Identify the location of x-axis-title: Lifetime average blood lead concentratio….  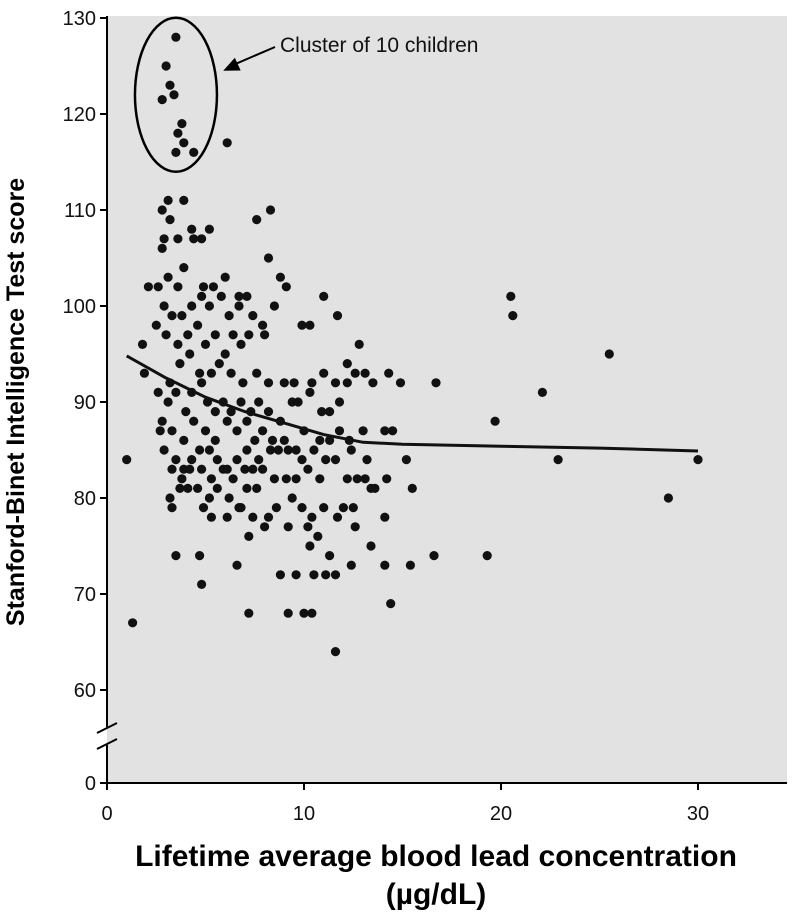
(436, 856).